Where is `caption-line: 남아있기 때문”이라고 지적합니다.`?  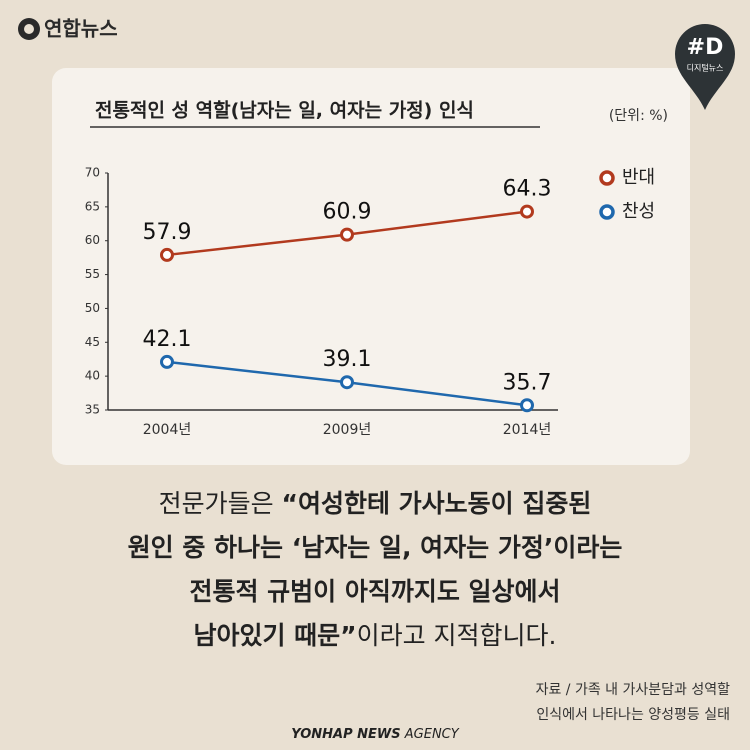
caption-line: 남아있기 때문”이라고 지적합니다. is located at coordinates (374, 635).